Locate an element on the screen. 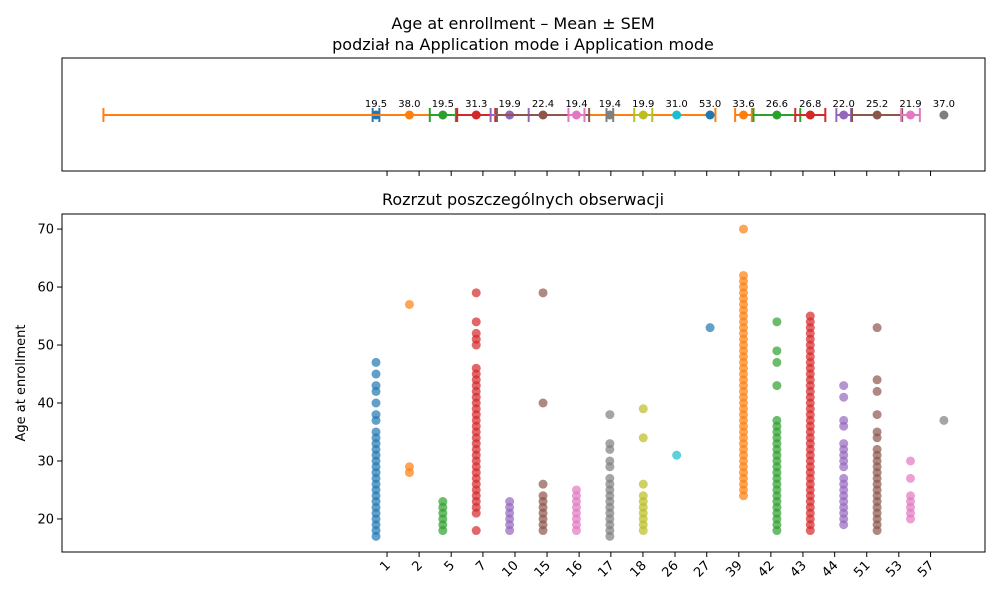  mean-label: 26.8 is located at coordinates (810, 104).